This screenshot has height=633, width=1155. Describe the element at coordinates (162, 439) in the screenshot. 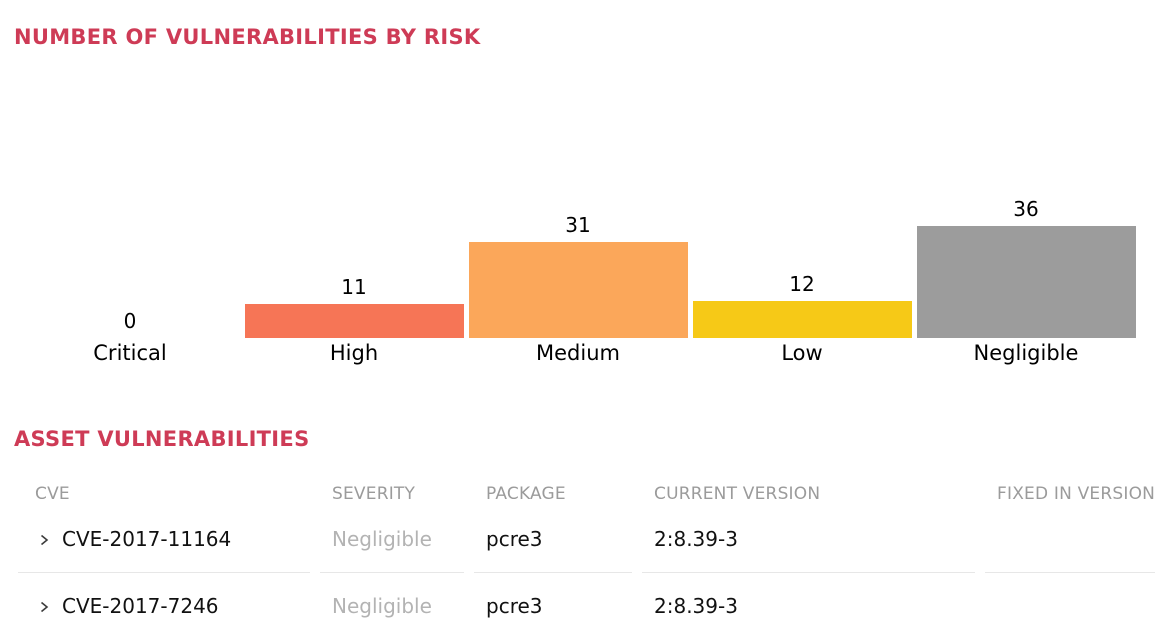

I see `table-section-title: ASSET VULNERABILITIES` at that location.